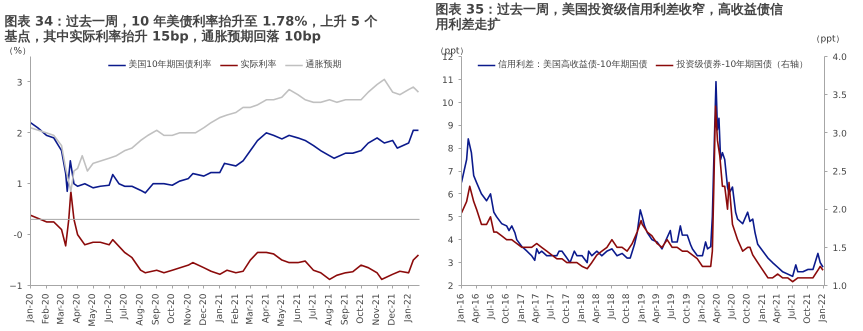 This screenshot has height=331, width=863. I want to click on y2-tick-label: 4.0, so click(840, 58).